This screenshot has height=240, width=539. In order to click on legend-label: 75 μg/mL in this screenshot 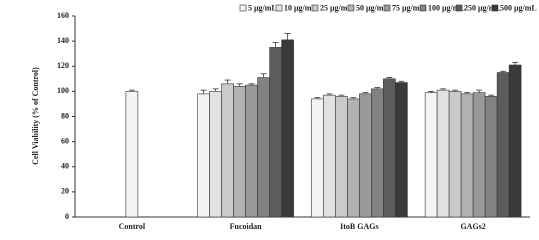, I will do `click(408, 7)`.